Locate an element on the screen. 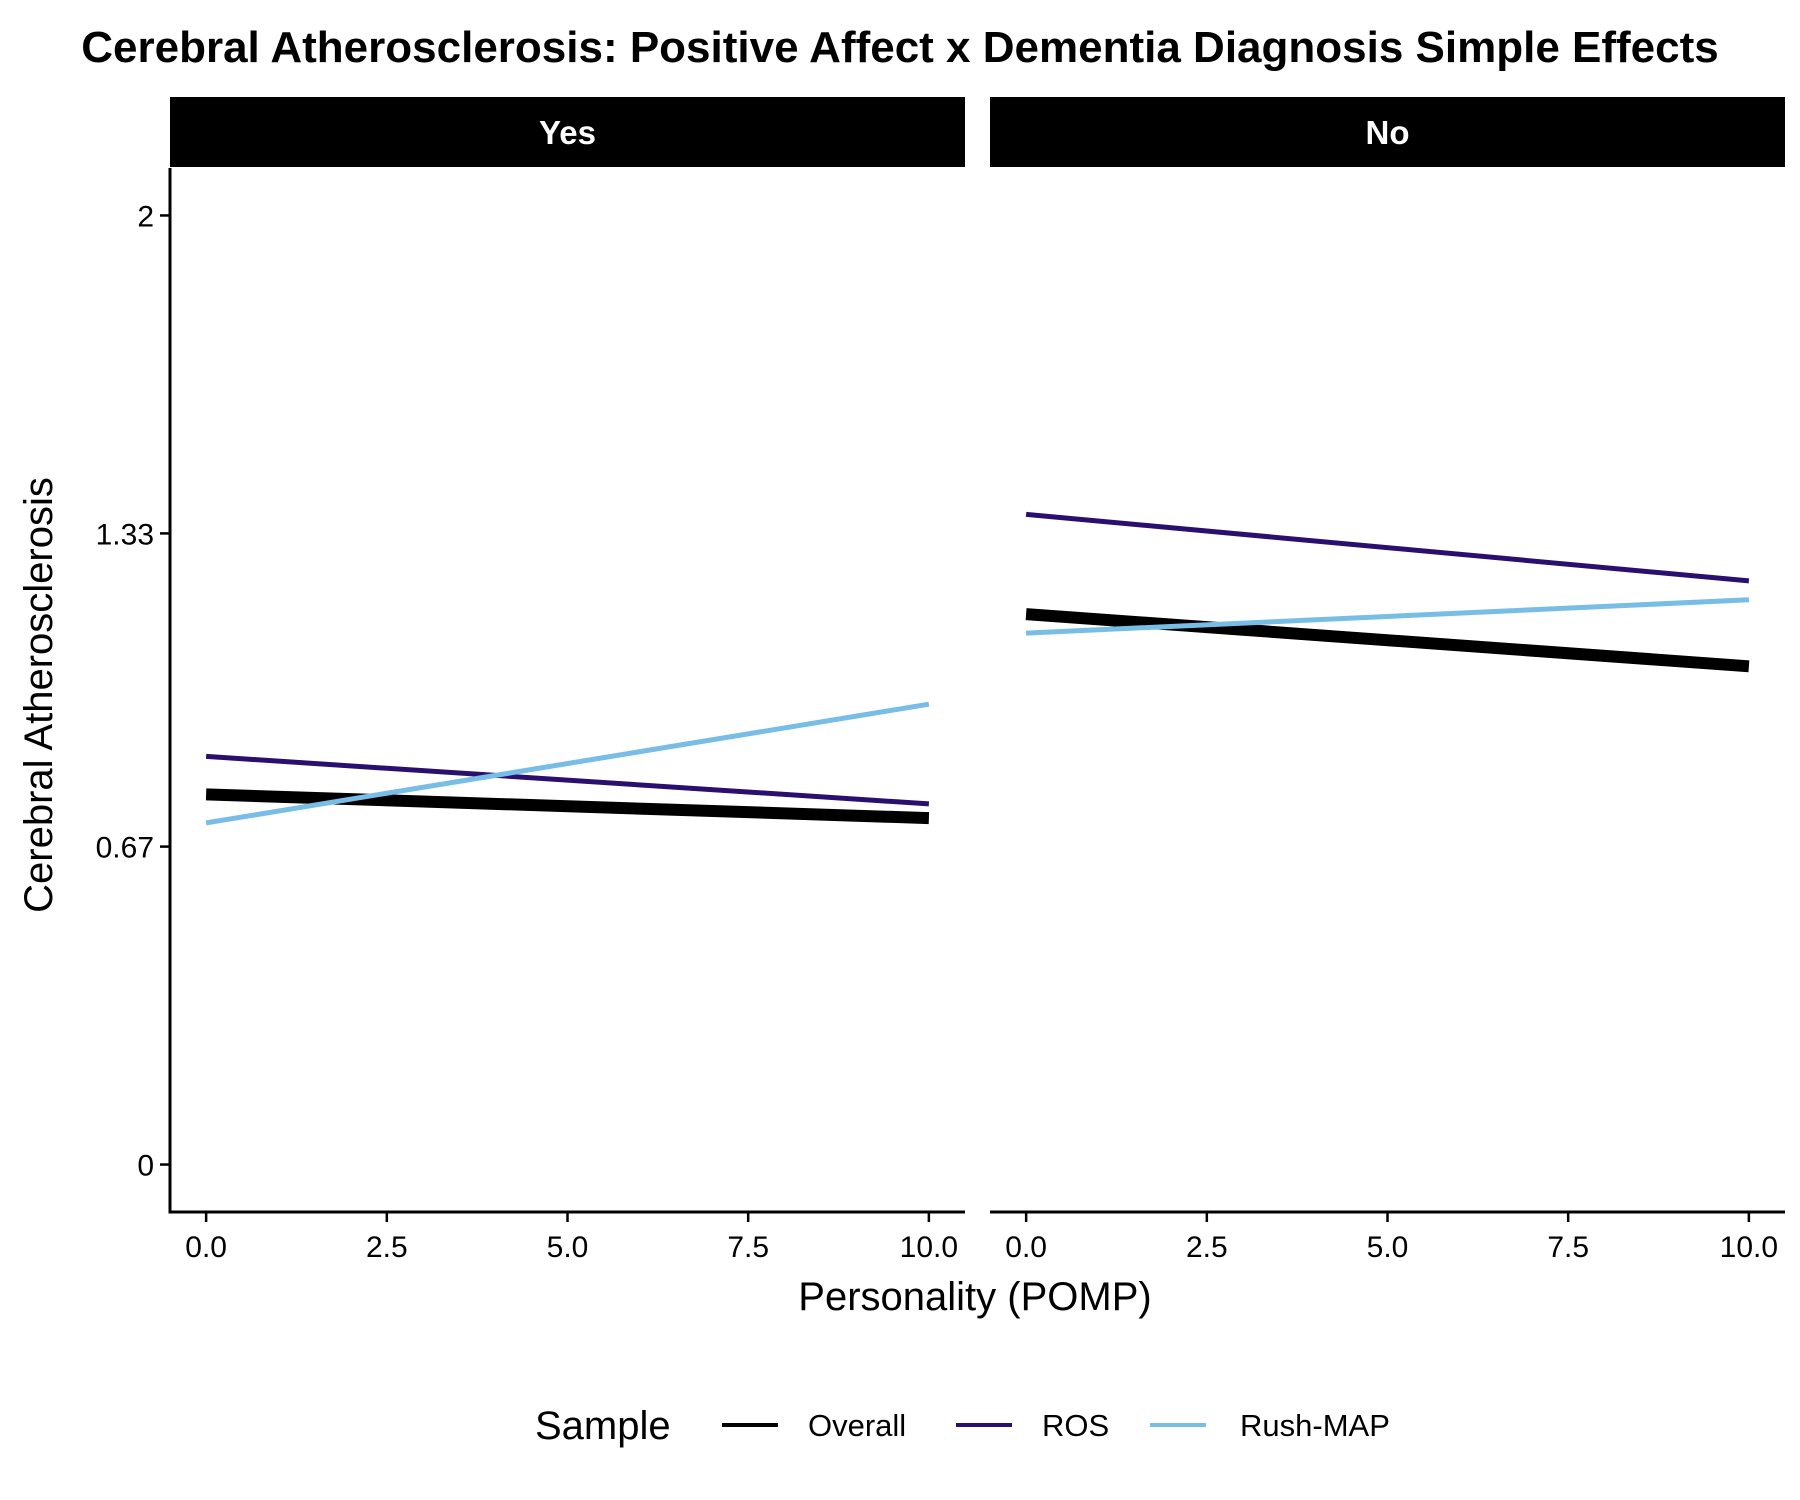 The image size is (1800, 1500). x-axis-title: Personality (POMP) is located at coordinates (974, 1297).